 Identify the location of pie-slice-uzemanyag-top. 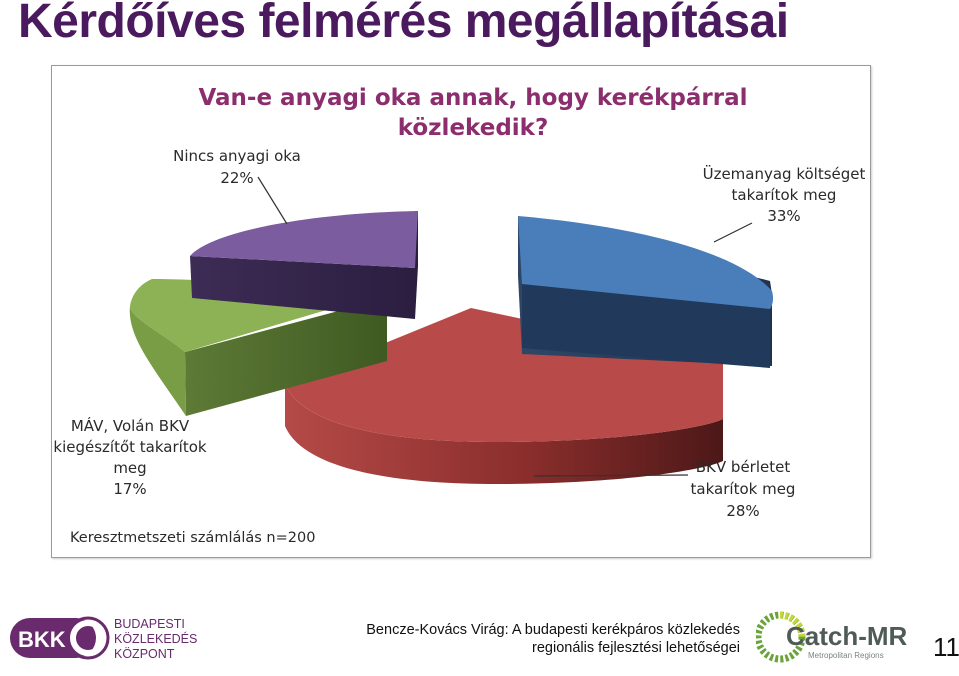
(646, 262).